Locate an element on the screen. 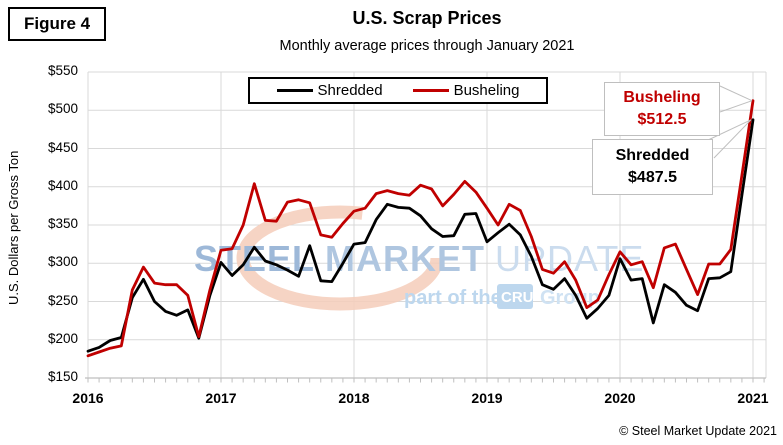 This screenshot has height=445, width=783. legend-item-shredded: Shredded is located at coordinates (329, 90).